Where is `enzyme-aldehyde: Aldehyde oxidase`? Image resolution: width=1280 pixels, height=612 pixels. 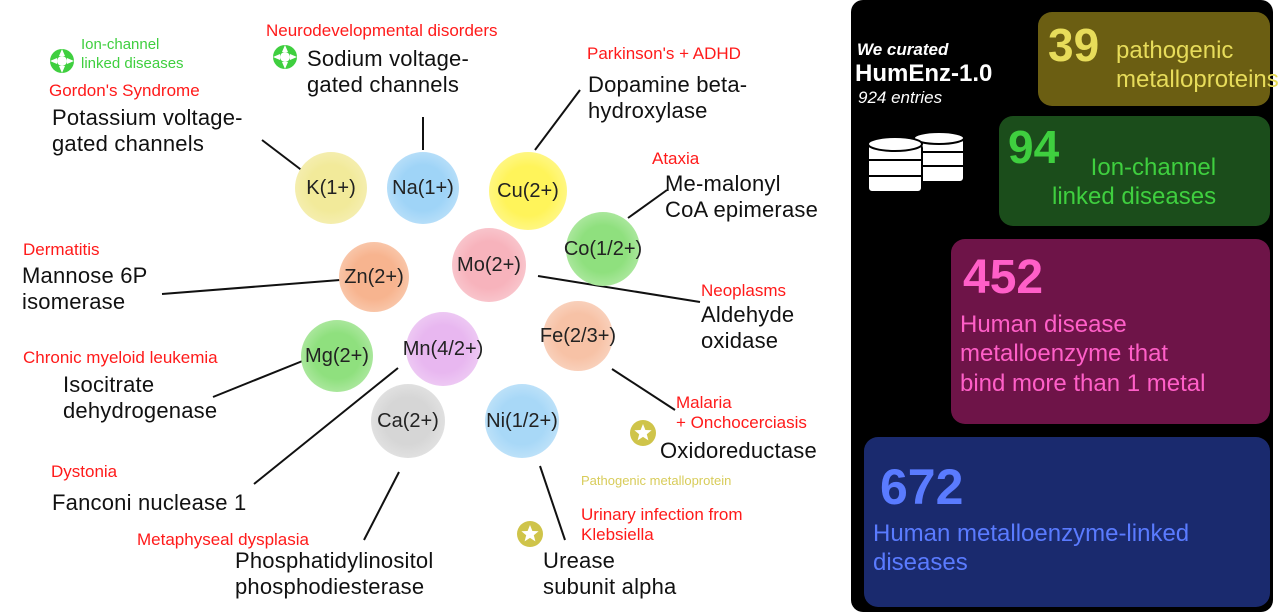 enzyme-aldehyde: Aldehyde oxidase is located at coordinates (748, 328).